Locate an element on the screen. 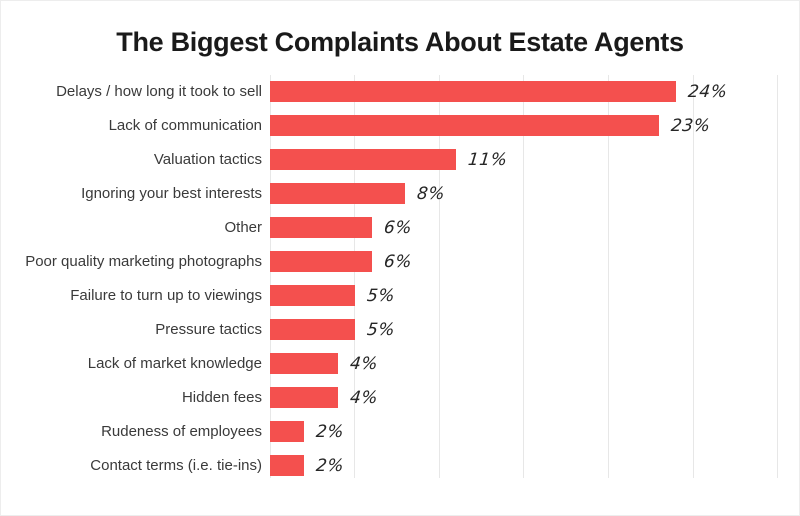 The image size is (800, 516). chart-row: Valuation tactics 11% is located at coordinates (400, 160).